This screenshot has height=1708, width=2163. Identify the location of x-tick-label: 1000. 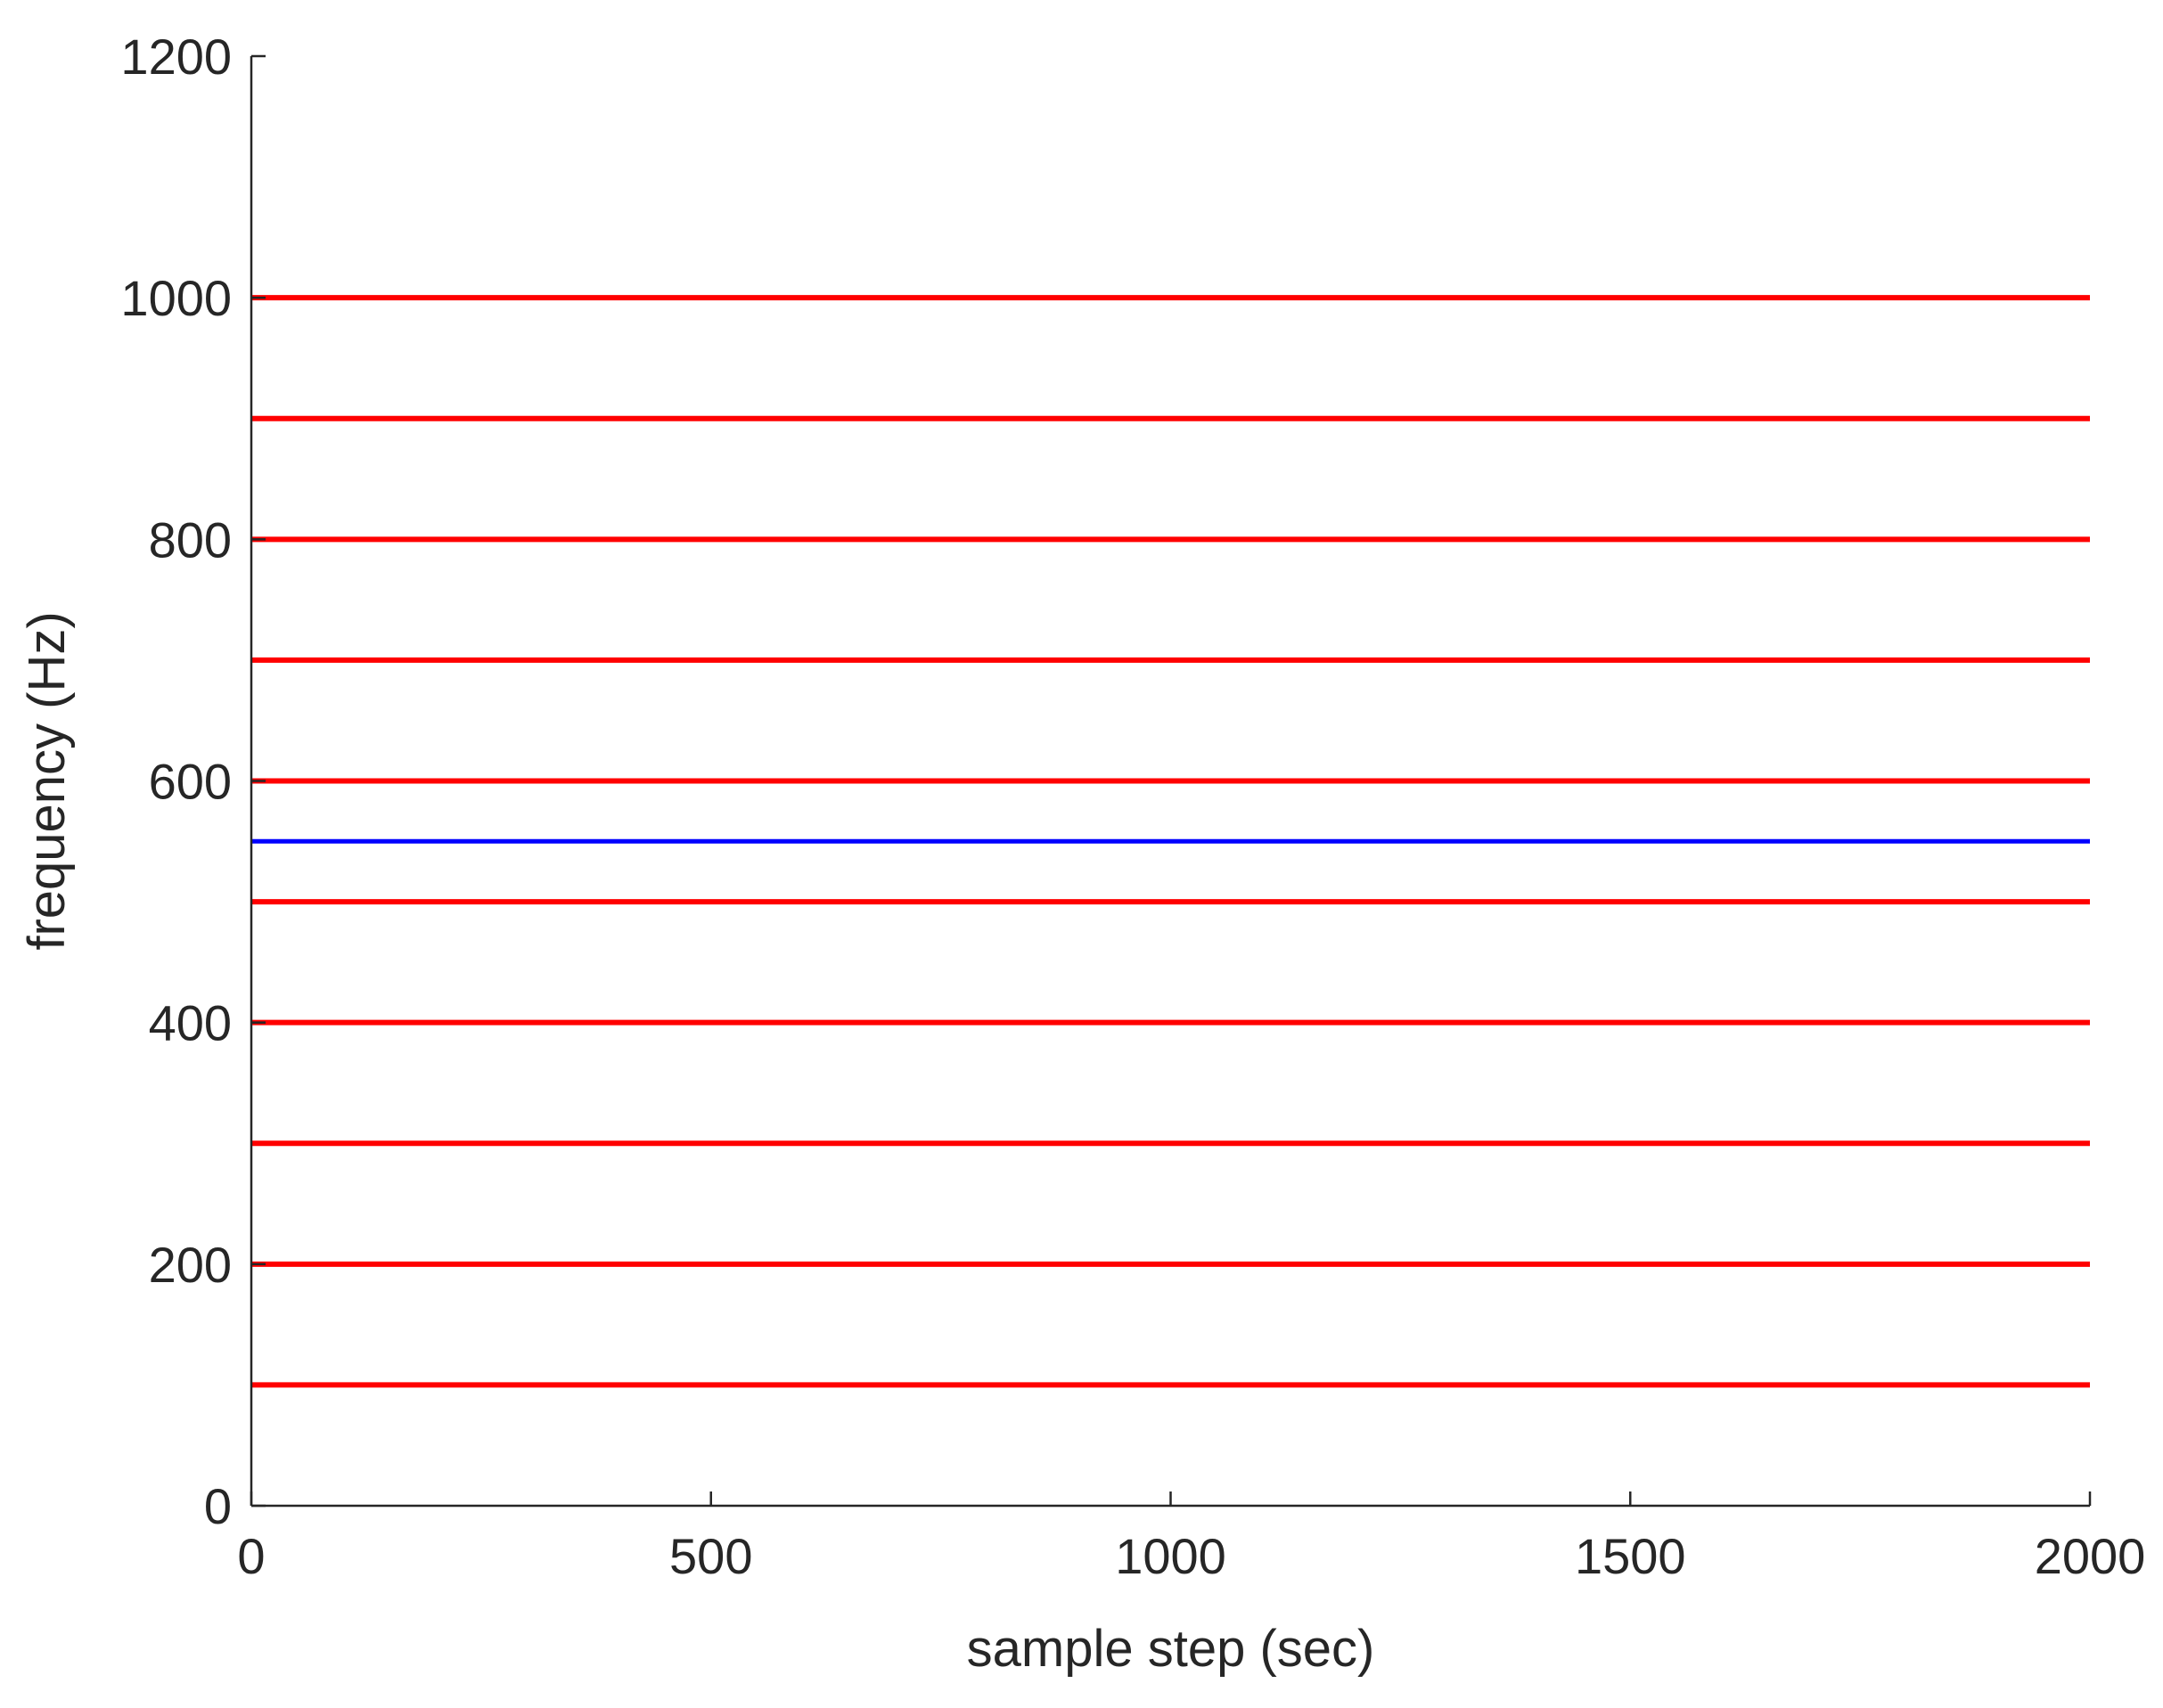
(1170, 1556).